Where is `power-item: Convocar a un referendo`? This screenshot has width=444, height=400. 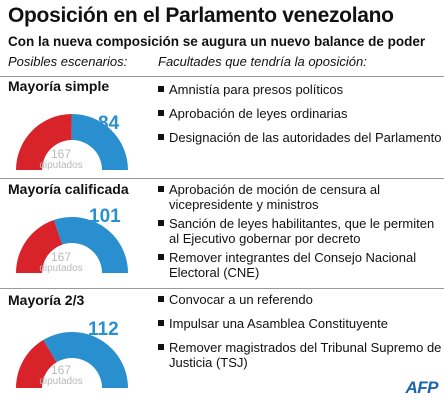 power-item: Convocar a un referendo is located at coordinates (301, 299).